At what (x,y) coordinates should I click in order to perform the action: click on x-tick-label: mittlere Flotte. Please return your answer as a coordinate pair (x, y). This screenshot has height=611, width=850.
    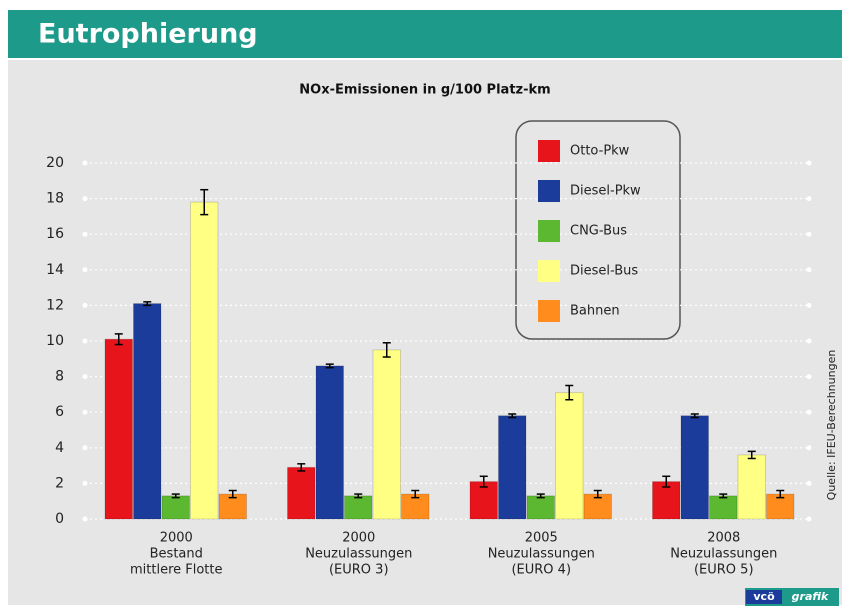
    Looking at the image, I should click on (176, 570).